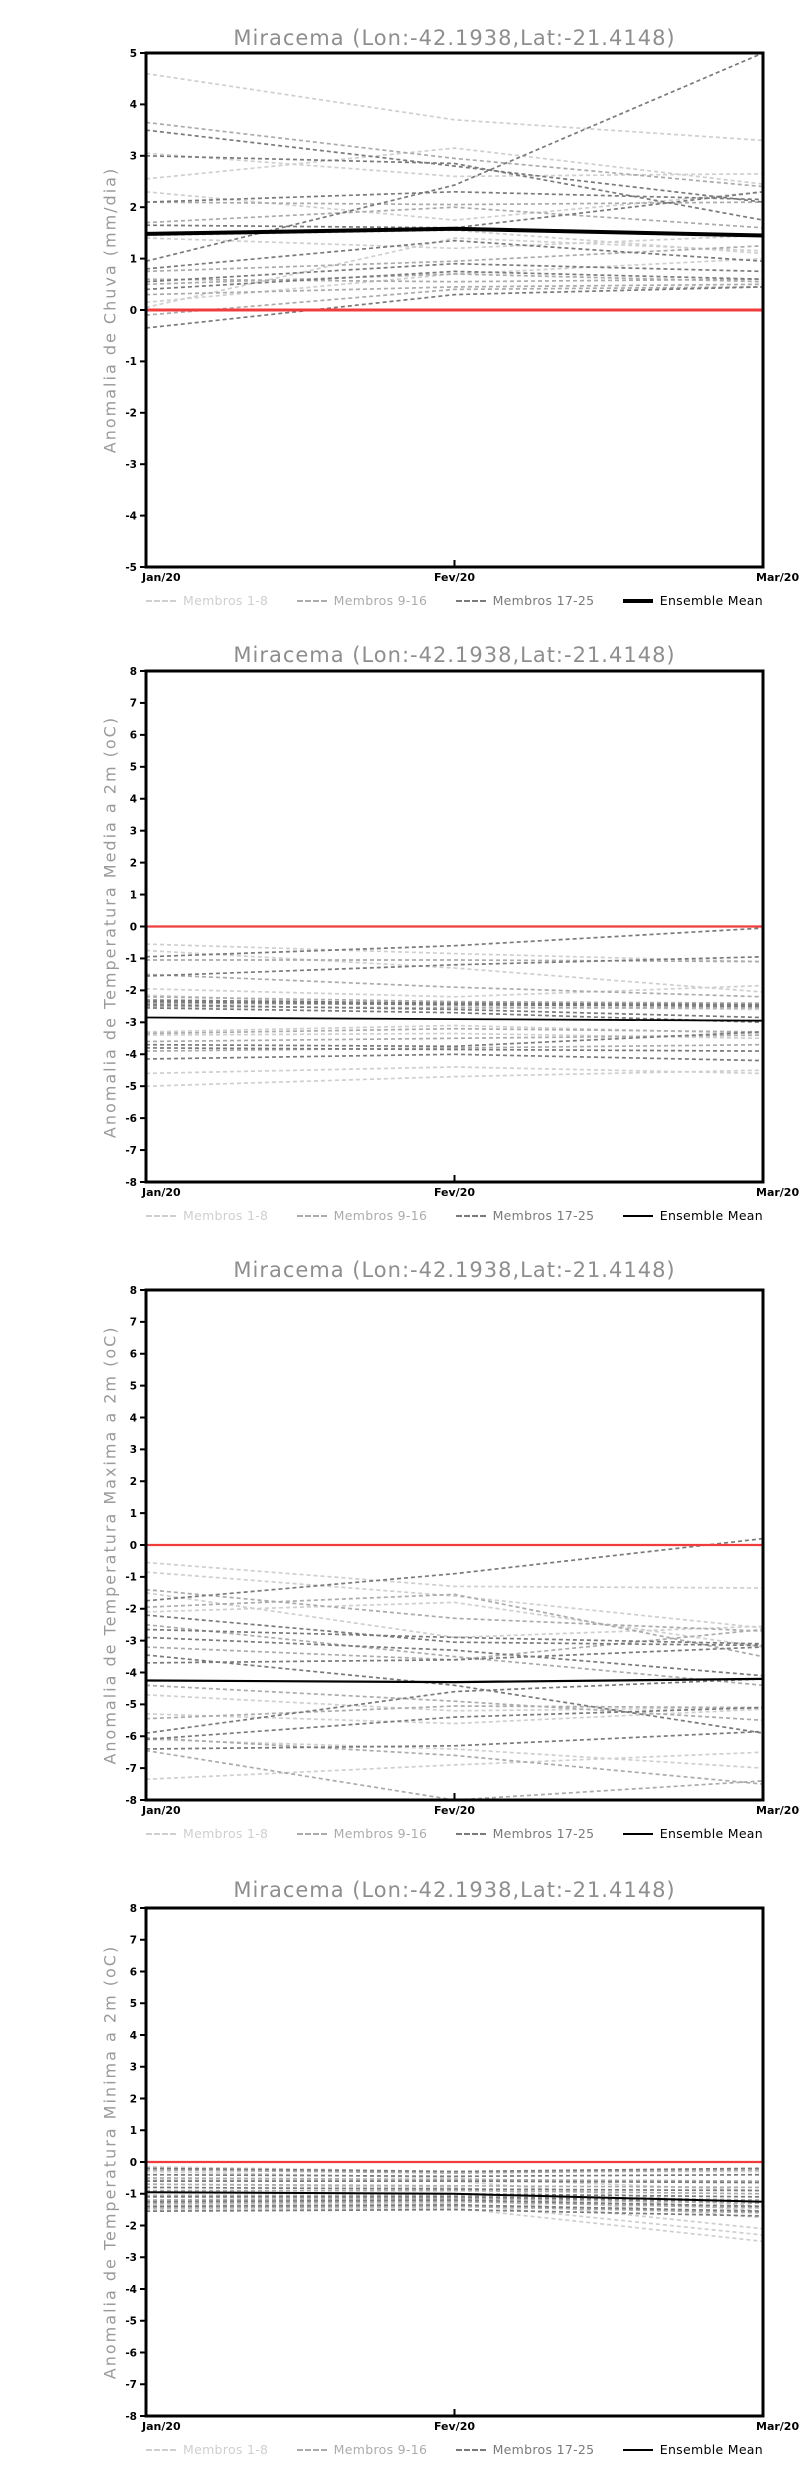 The height and width of the screenshot is (2472, 800). Describe the element at coordinates (133, 2004) in the screenshot. I see `svg-text: 5` at that location.